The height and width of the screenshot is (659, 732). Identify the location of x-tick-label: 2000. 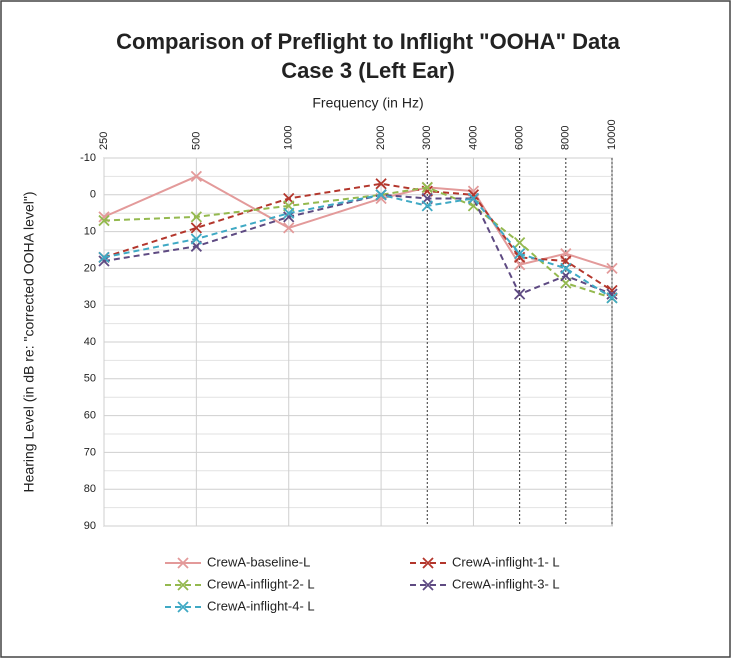
(381, 138).